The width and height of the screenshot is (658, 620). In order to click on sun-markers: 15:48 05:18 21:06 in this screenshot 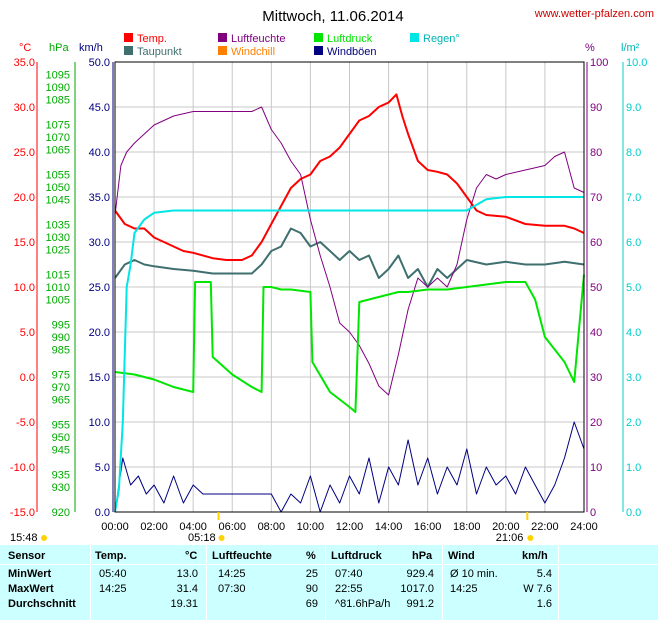, I will do `click(272, 528)`.